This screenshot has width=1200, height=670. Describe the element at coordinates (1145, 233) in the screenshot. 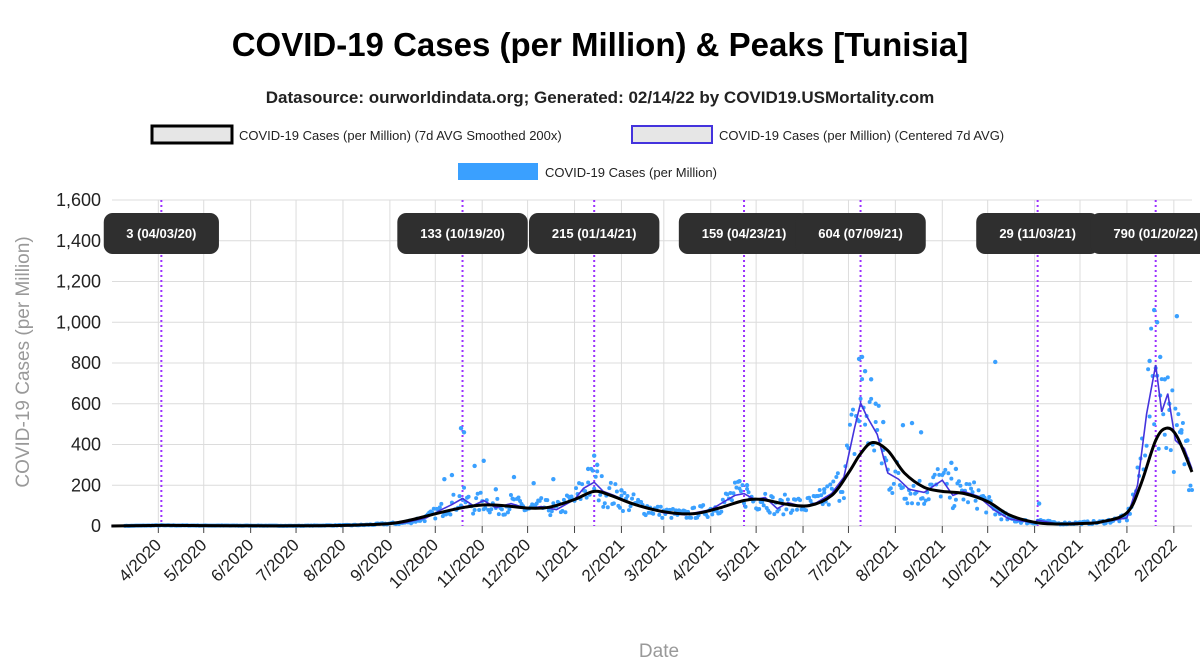

I see `peak-label: 790 (01/20/22)` at that location.